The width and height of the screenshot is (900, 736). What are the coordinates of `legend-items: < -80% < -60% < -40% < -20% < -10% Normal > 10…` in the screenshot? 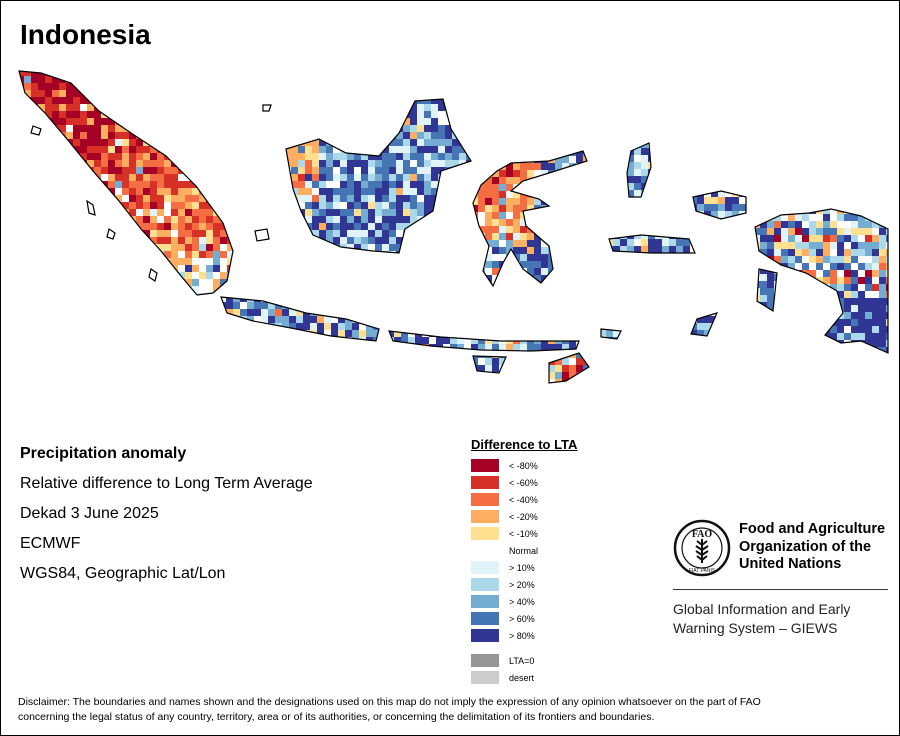 It's located at (524, 571).